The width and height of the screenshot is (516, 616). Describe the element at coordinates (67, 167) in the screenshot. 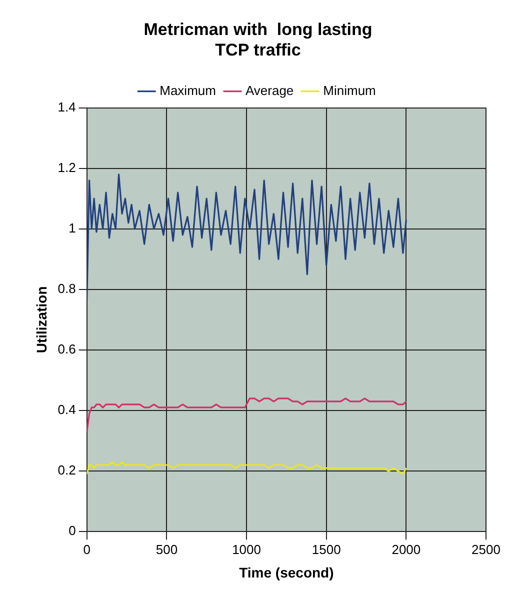

I see `y-tick-label: 1.2` at that location.